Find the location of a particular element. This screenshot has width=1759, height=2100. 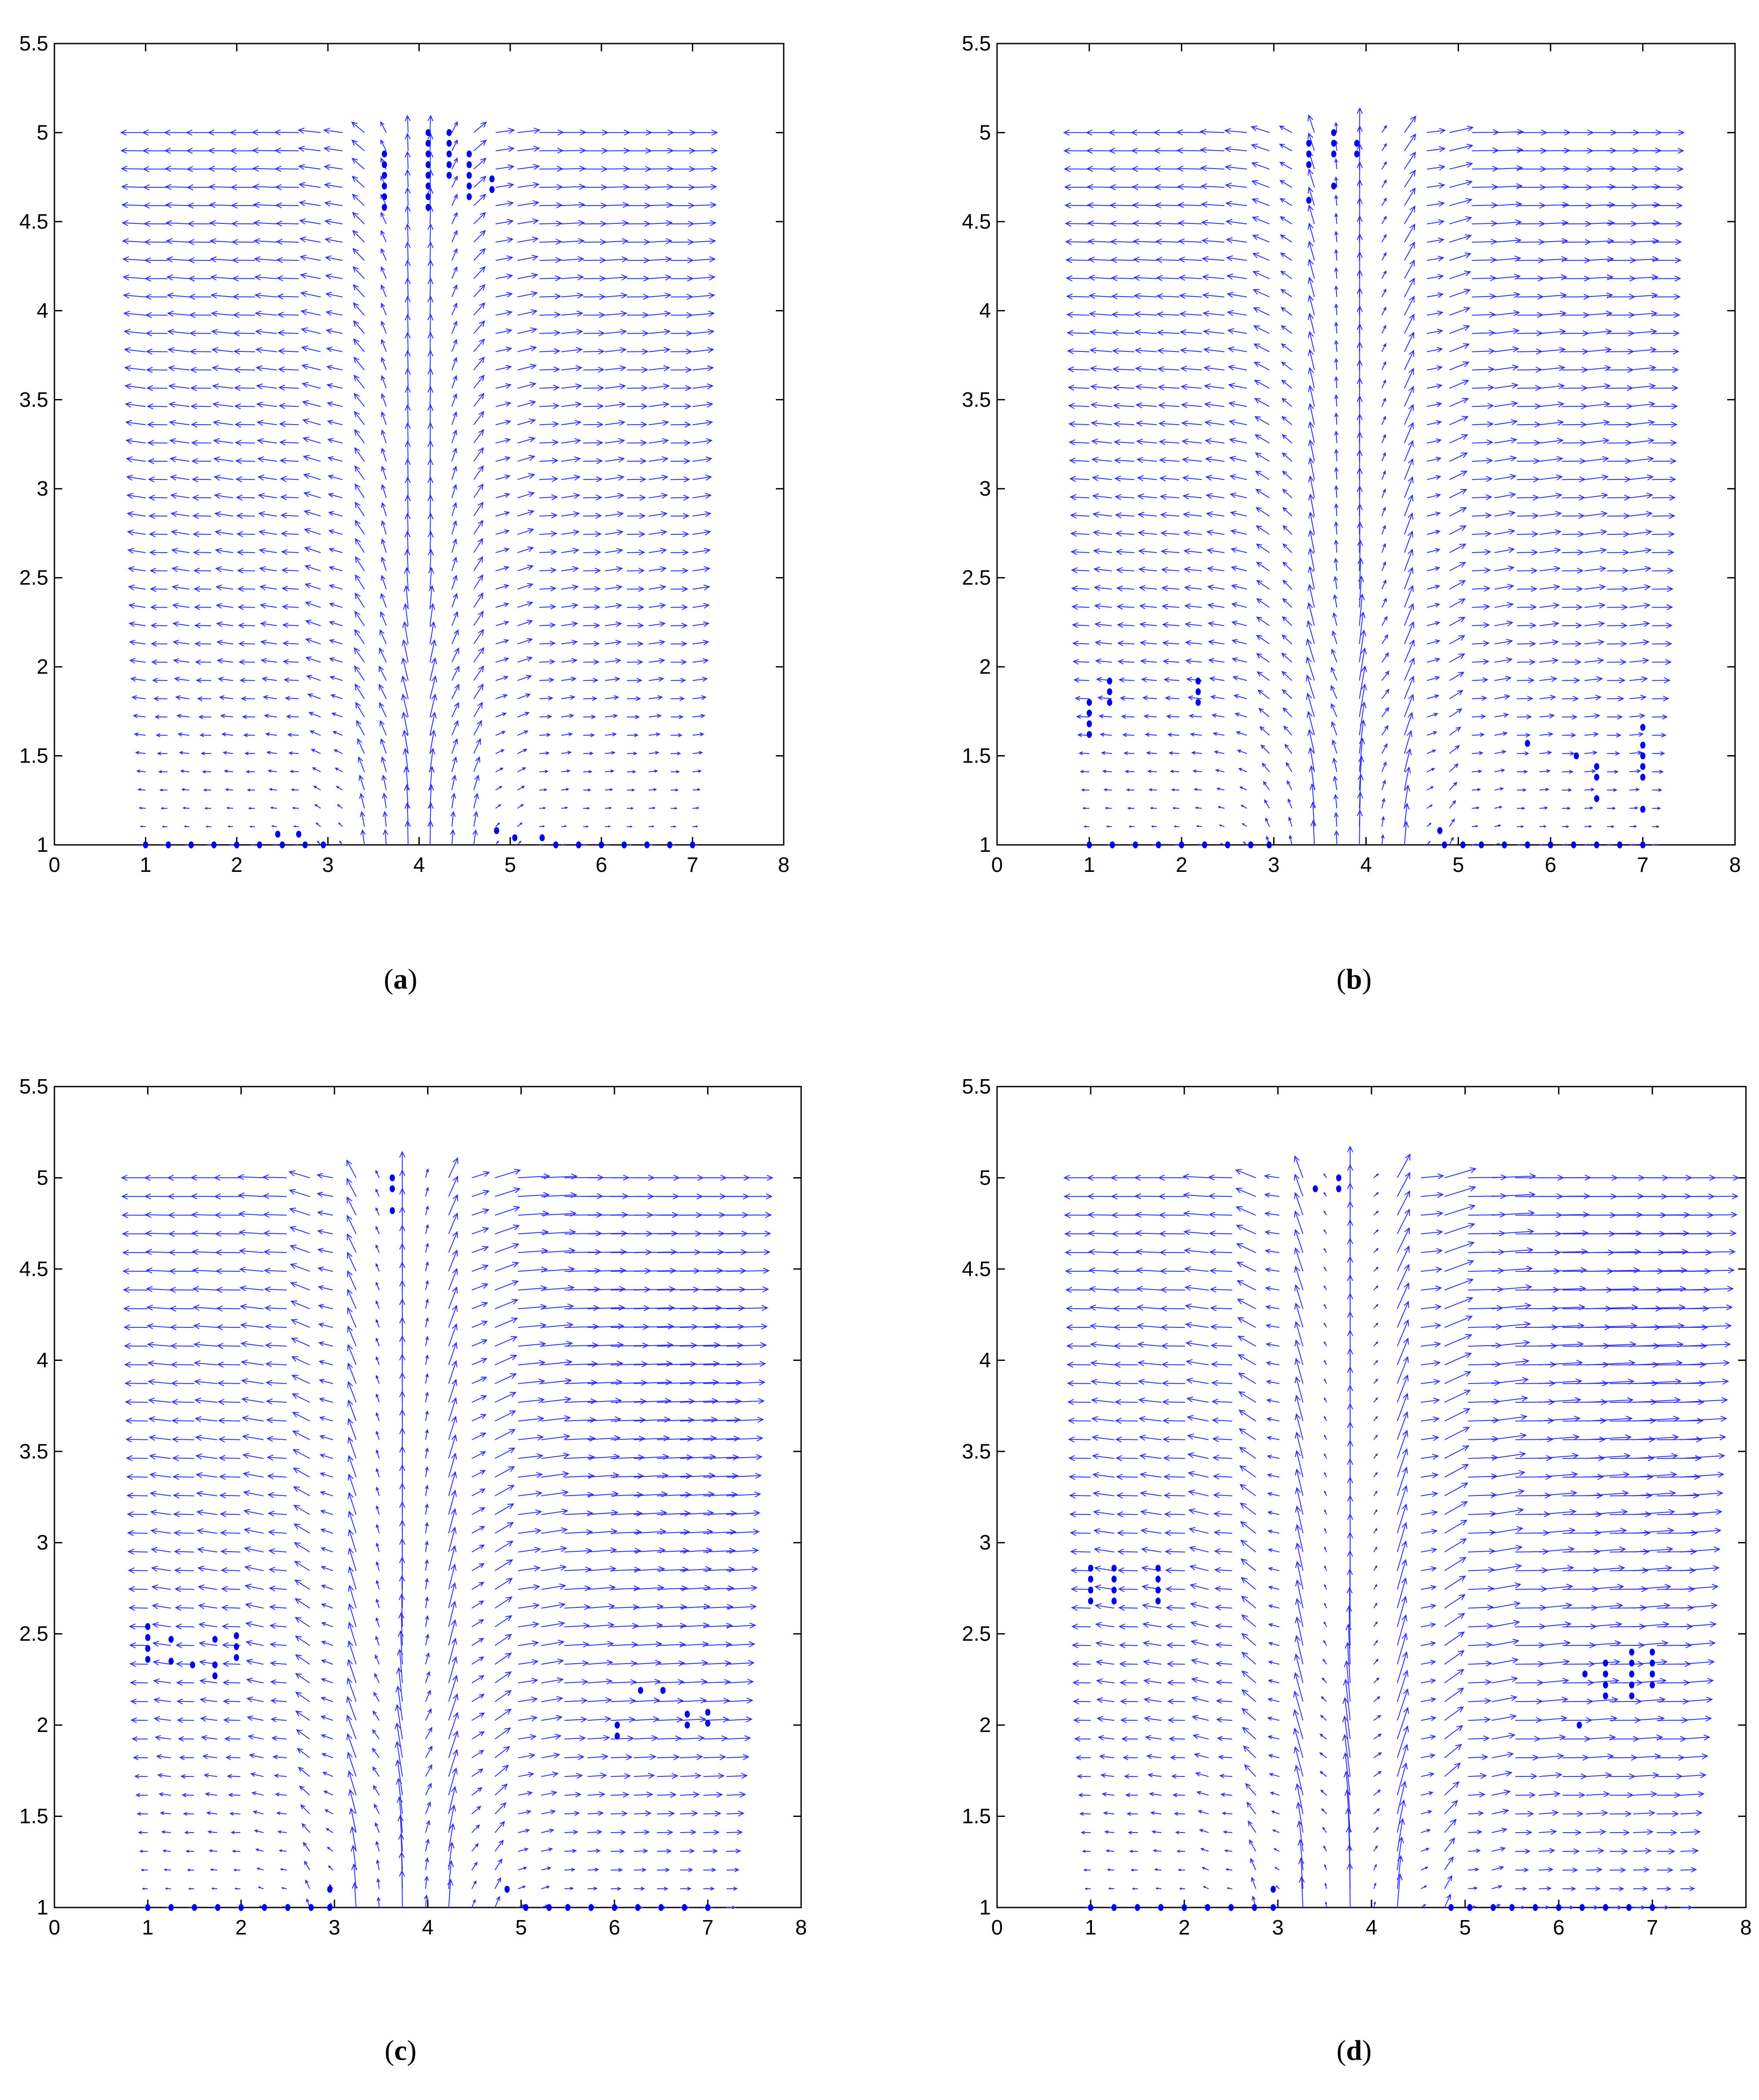

y-tick-label: 1 is located at coordinates (985, 845).